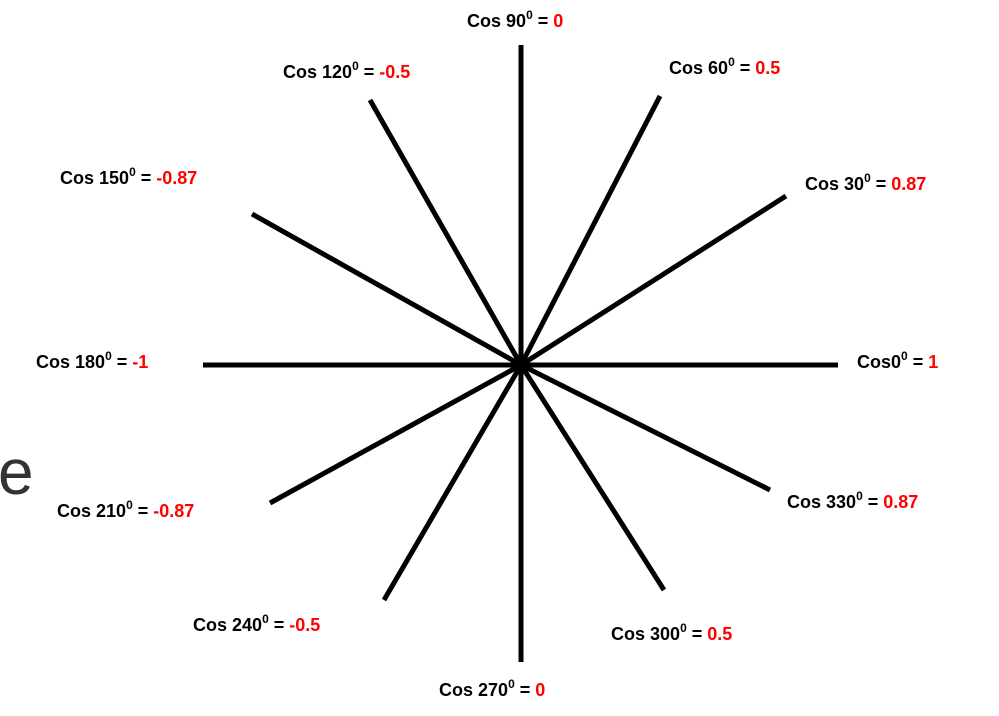  Describe the element at coordinates (768, 68) in the screenshot. I see `value-cos-60: 0.5` at that location.